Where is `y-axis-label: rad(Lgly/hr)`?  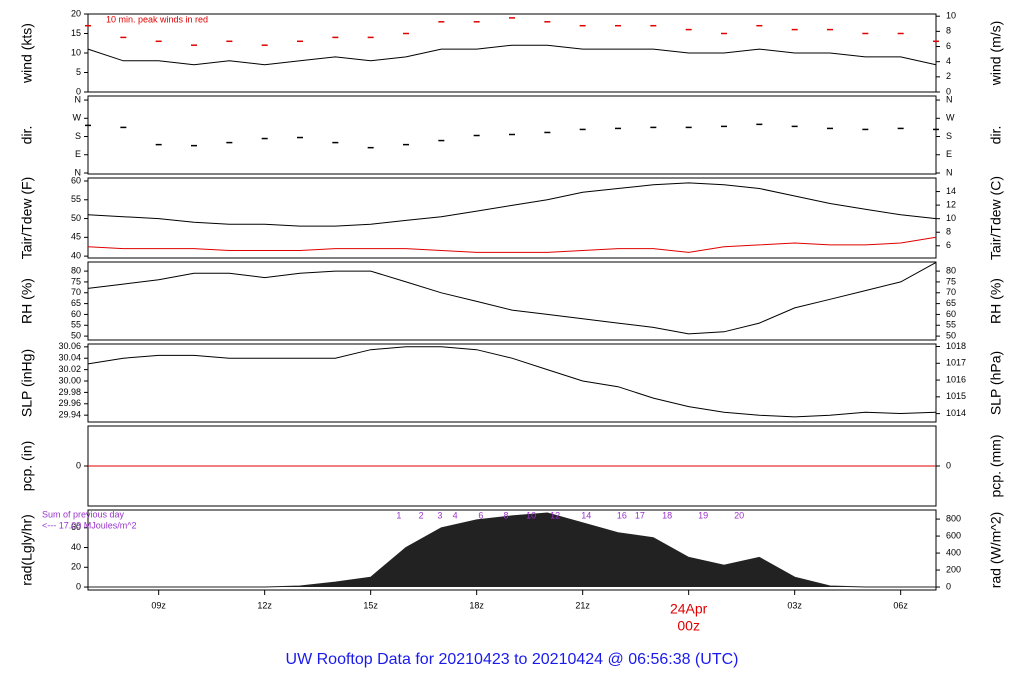
y-axis-label: rad(Lgly/hr) is located at coordinates (27, 550).